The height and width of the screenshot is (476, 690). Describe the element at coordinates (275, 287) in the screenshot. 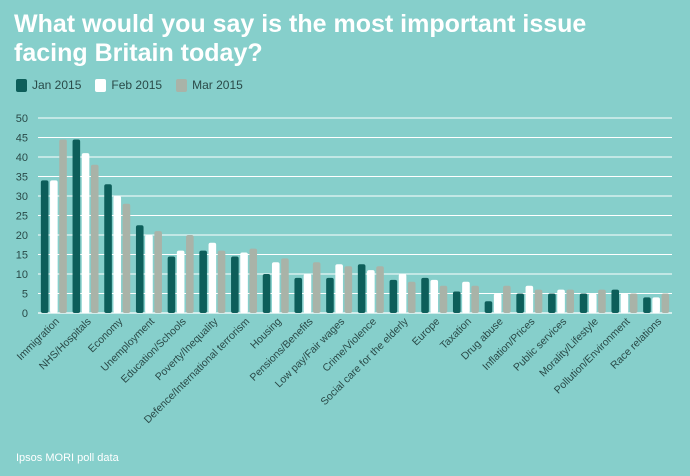

I see `bar-housing-feb-2015` at that location.